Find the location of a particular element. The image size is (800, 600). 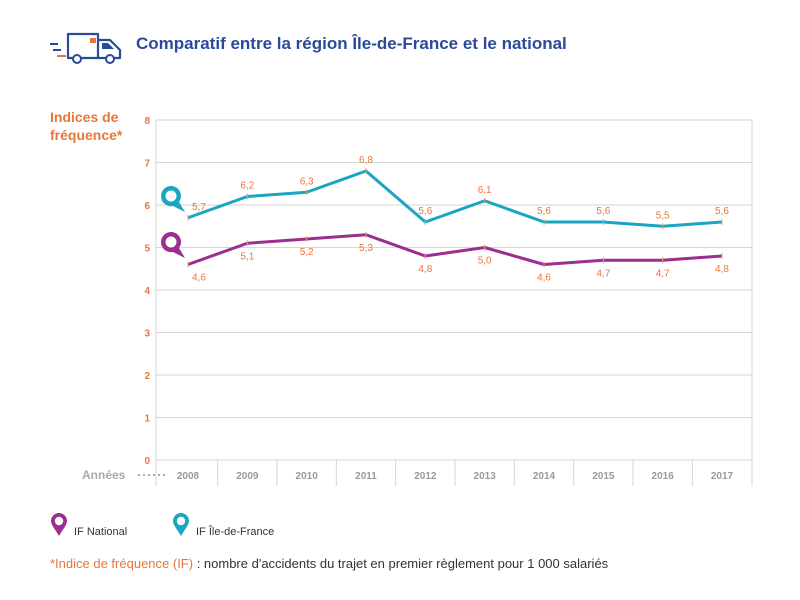

legend-idf: IF Île-de-France is located at coordinates (223, 525).